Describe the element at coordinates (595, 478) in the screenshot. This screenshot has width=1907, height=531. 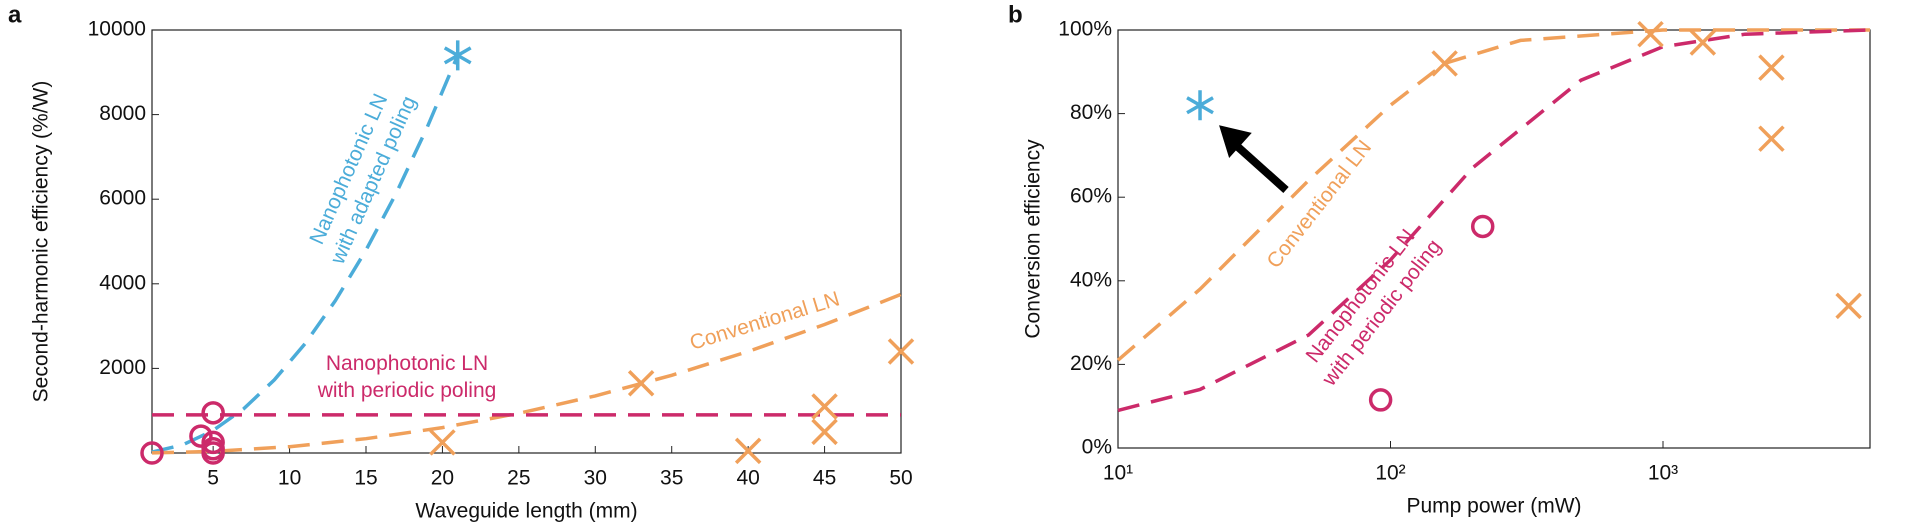
I see `x-tick-label: 30` at that location.